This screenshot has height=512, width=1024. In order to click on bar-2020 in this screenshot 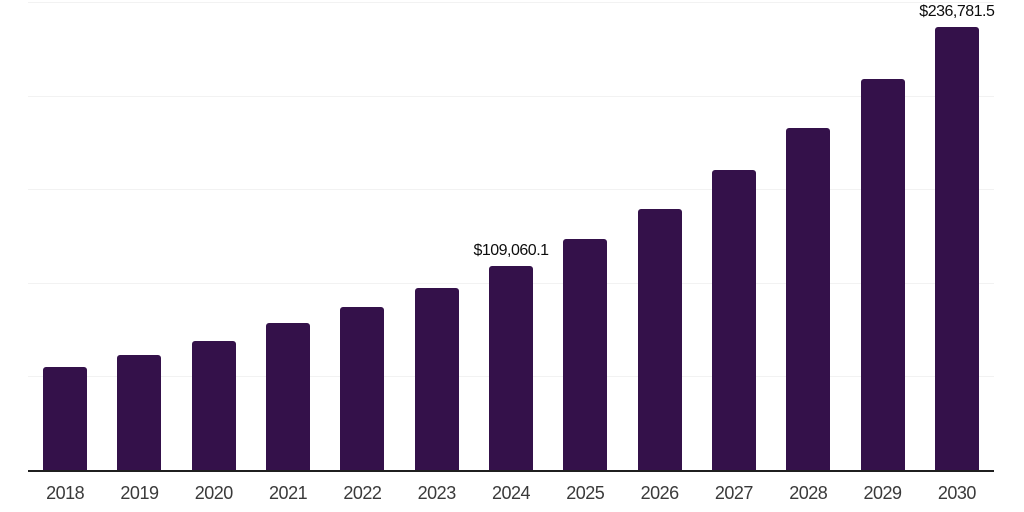, I will do `click(213, 405)`.